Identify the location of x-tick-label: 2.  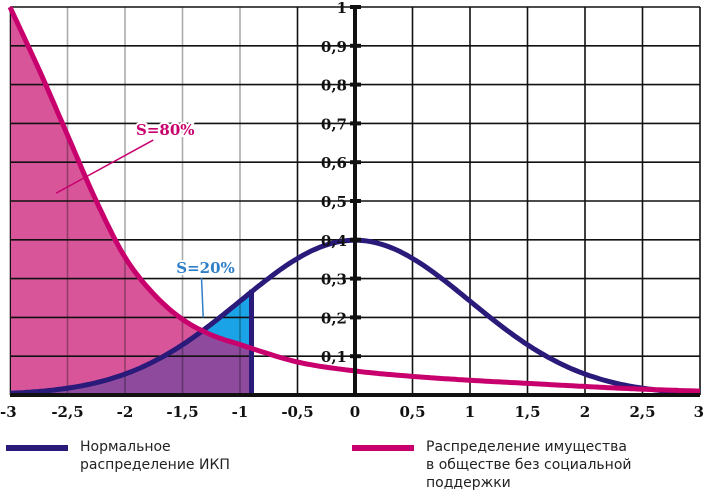
(585, 412).